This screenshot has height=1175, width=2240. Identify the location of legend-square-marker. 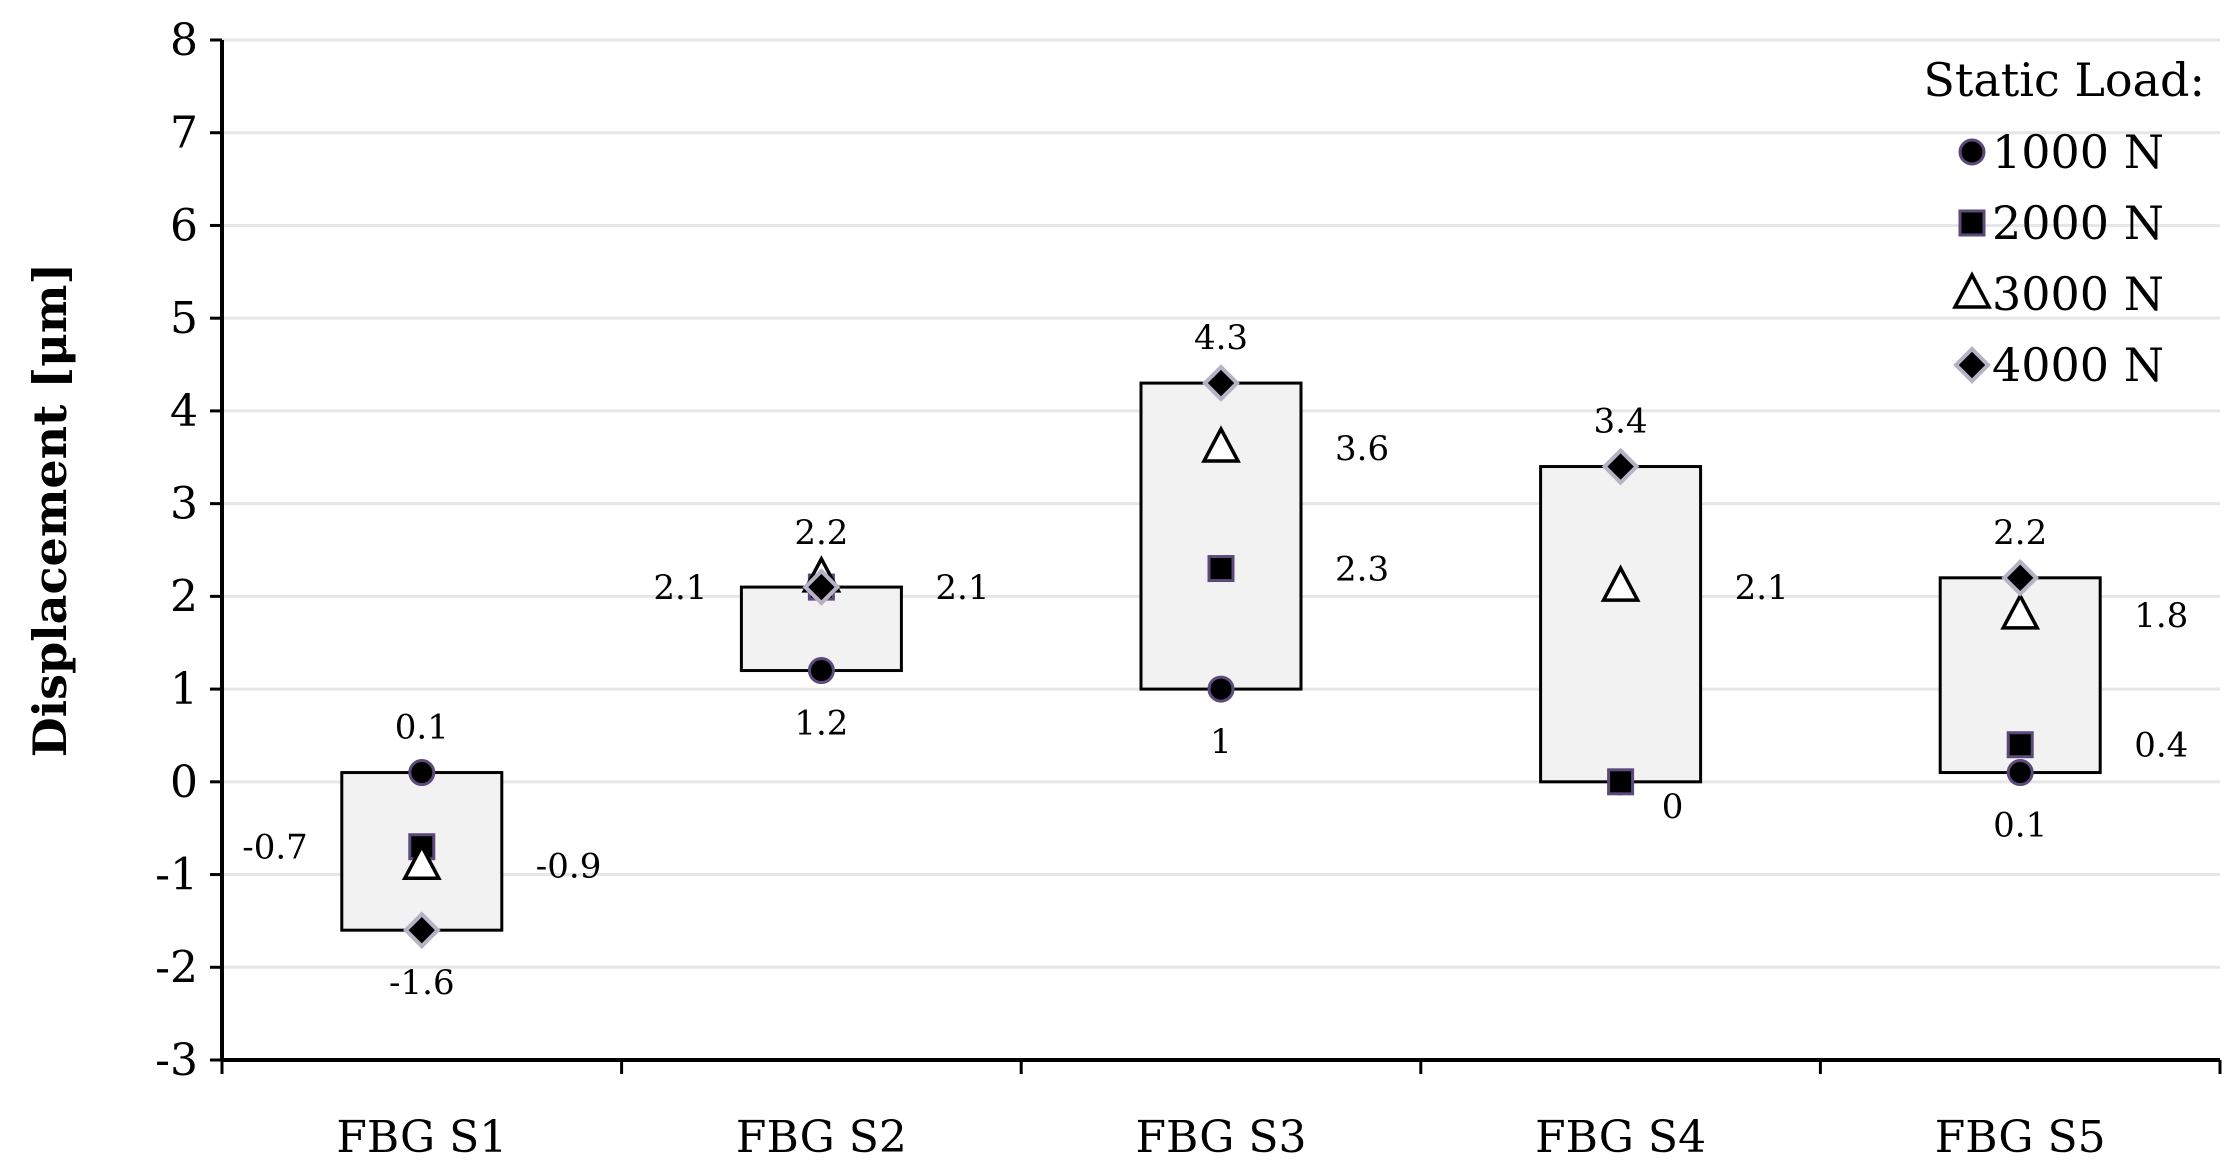
(1972, 223).